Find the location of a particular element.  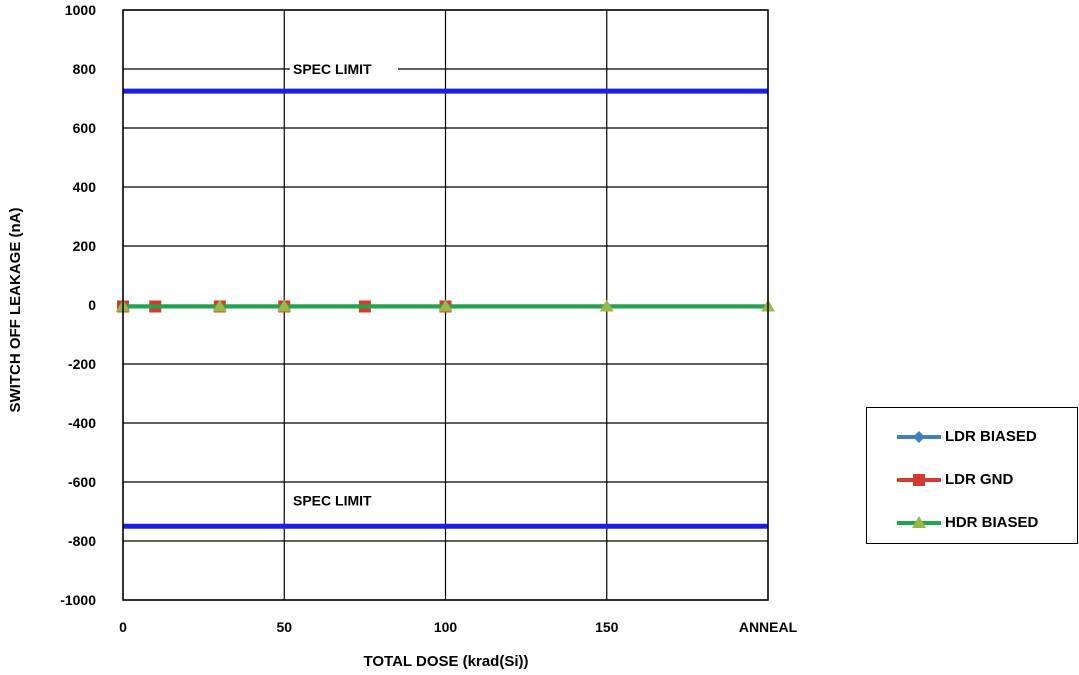

x-tick-label: 100 is located at coordinates (446, 627).